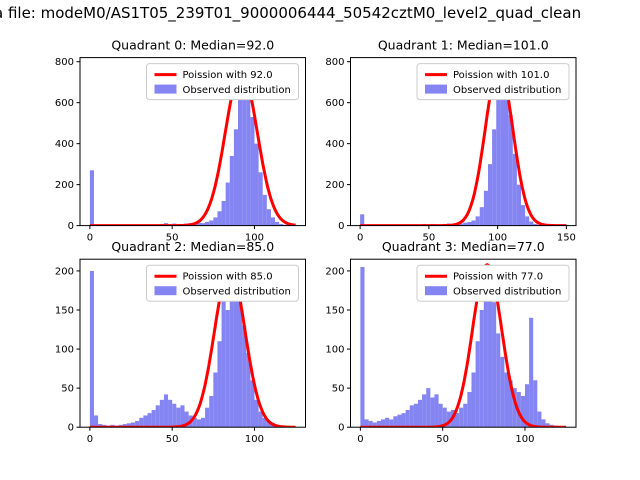  Describe the element at coordinates (334, 310) in the screenshot. I see `y-tick-label: 150` at that location.